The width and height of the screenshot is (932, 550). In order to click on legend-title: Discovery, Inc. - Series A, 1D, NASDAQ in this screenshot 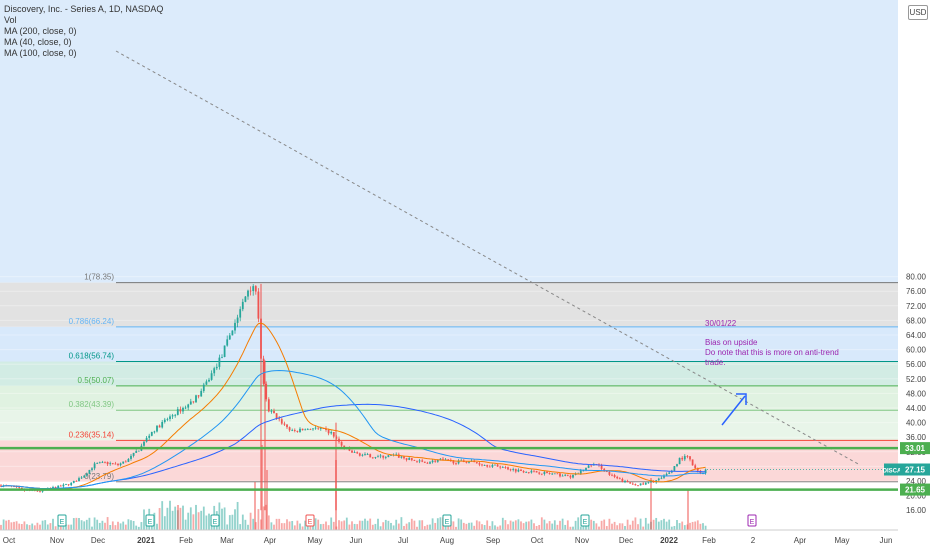, I will do `click(84, 9)`.